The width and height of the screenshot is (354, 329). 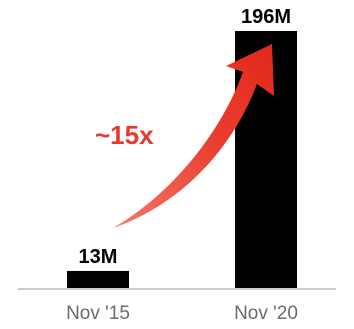 I want to click on x-tick-label-0: Nov '15, so click(x=98, y=313).